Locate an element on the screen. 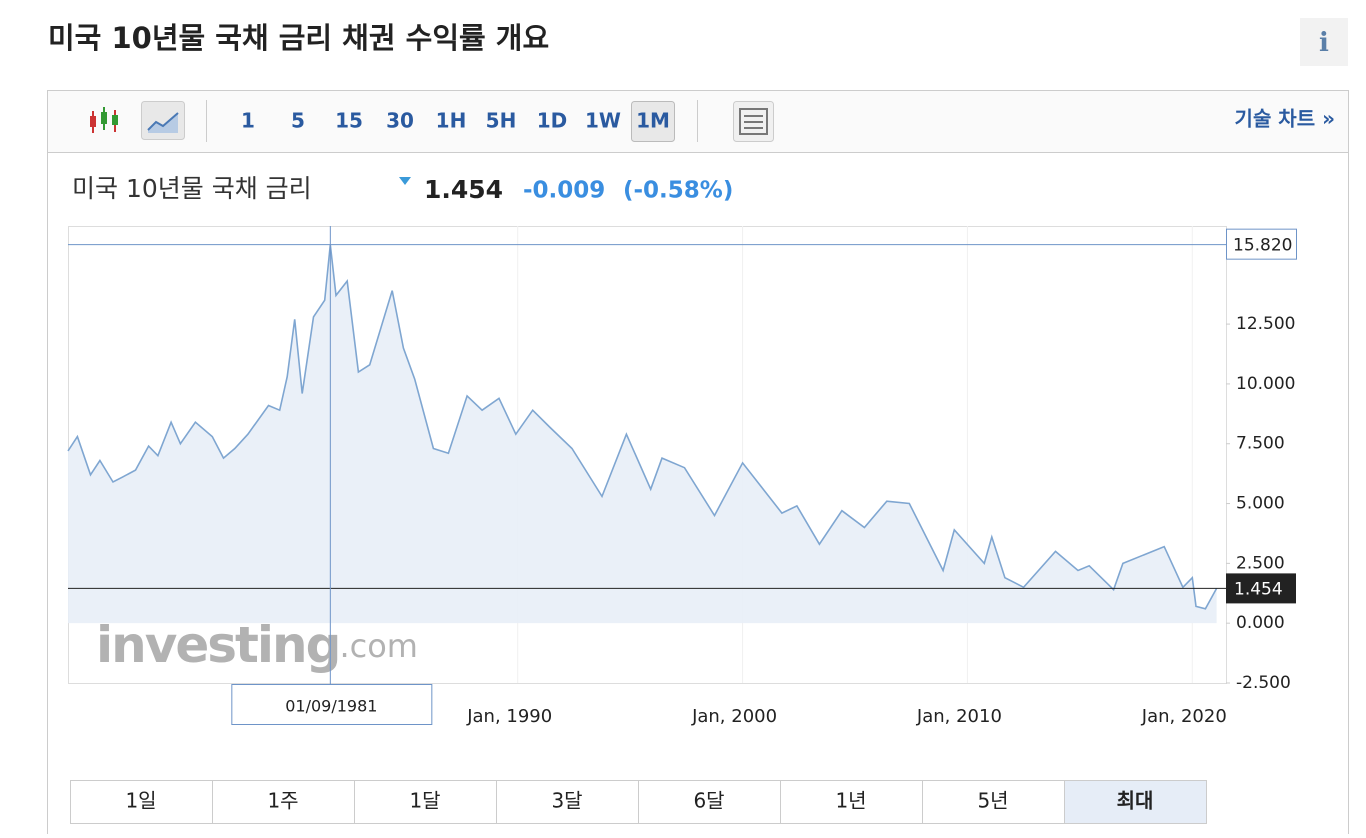  range-label: 1달 is located at coordinates (424, 801).